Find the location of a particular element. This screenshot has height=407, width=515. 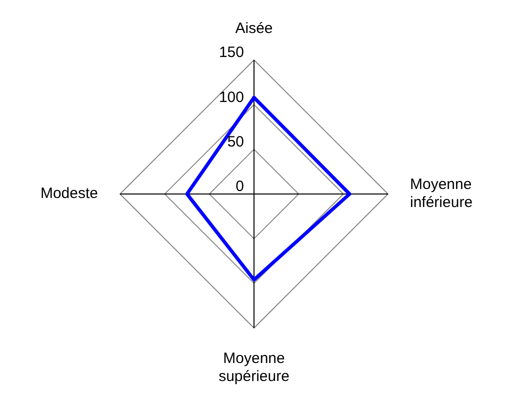

spoke-label: Moyenne inférieure is located at coordinates (441, 194).